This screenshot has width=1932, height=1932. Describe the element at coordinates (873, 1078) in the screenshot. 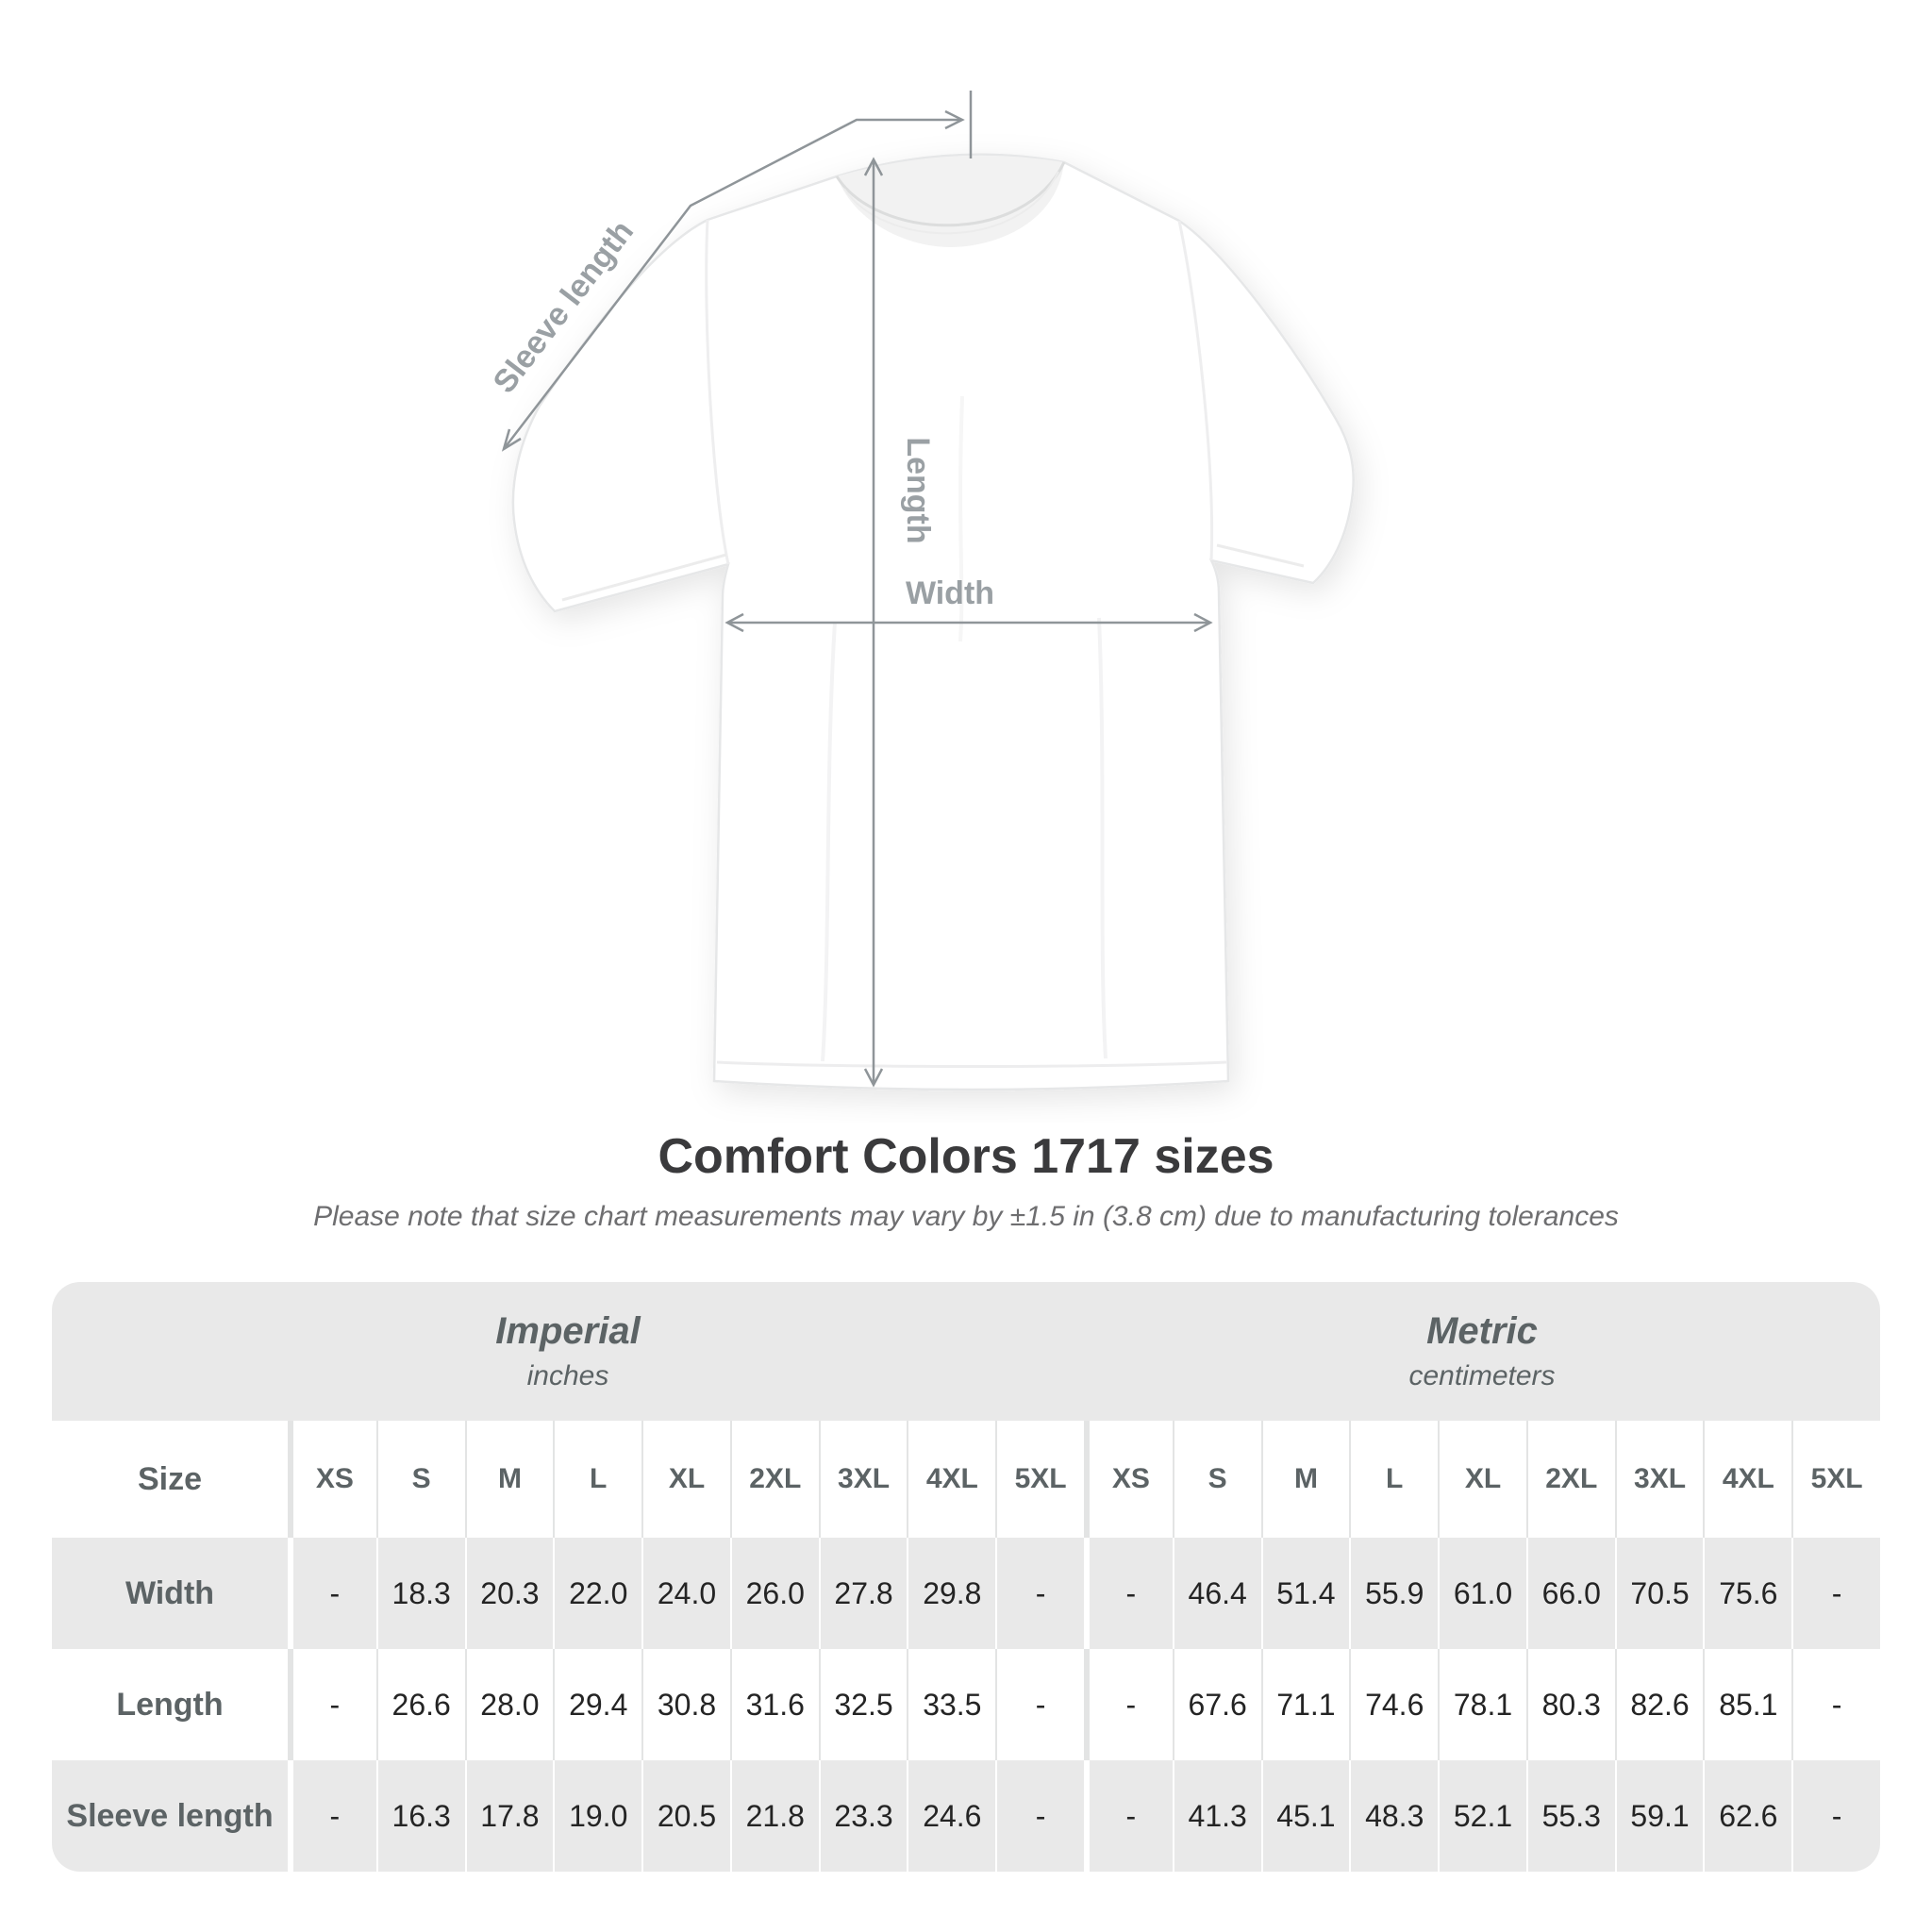

I see `length-arrowhead-bottom` at that location.